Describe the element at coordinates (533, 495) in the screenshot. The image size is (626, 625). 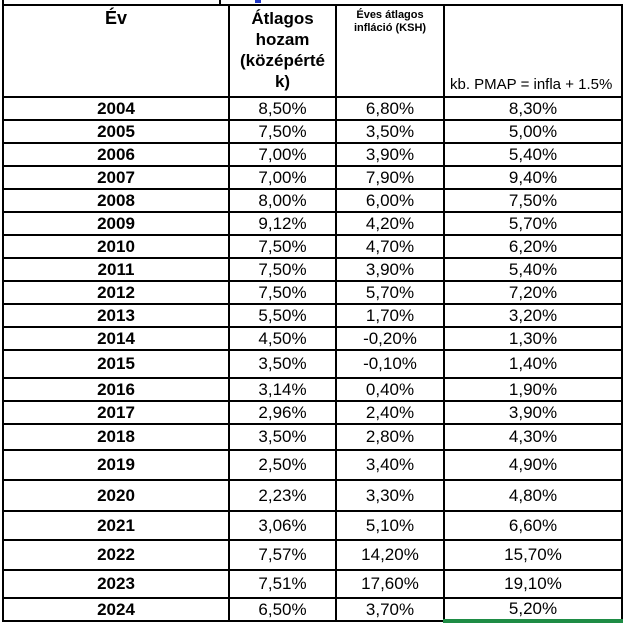
I see `cell-pmap: 4,80%` at that location.